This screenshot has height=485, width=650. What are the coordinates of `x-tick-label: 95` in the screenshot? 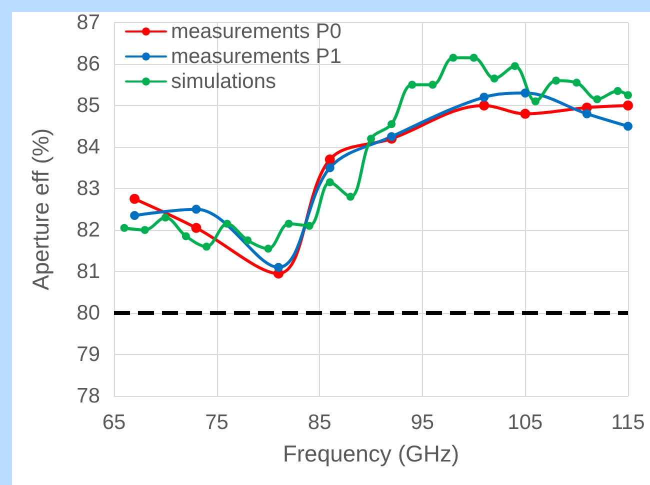 It's located at (422, 422).